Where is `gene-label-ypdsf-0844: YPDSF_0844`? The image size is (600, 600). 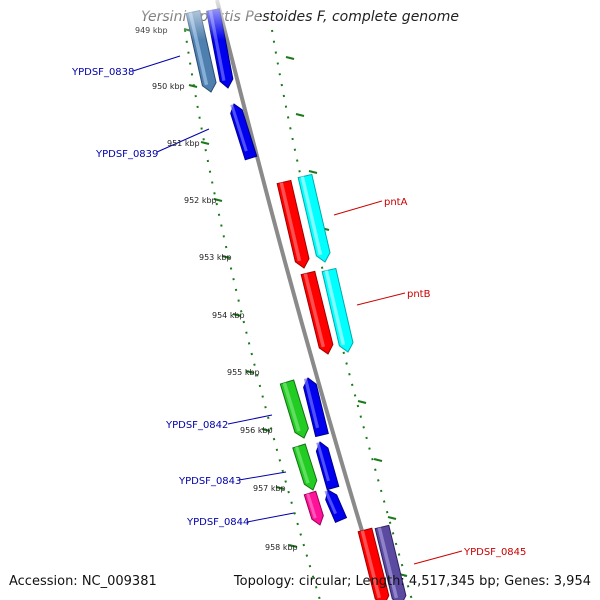 gene-label-ypdsf-0844: YPDSF_0844 is located at coordinates (217, 522).